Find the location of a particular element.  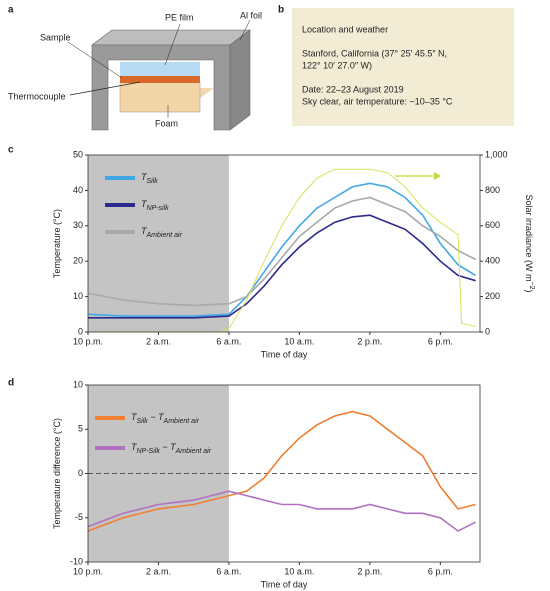

y2-tick-label: 600 is located at coordinates (492, 225).